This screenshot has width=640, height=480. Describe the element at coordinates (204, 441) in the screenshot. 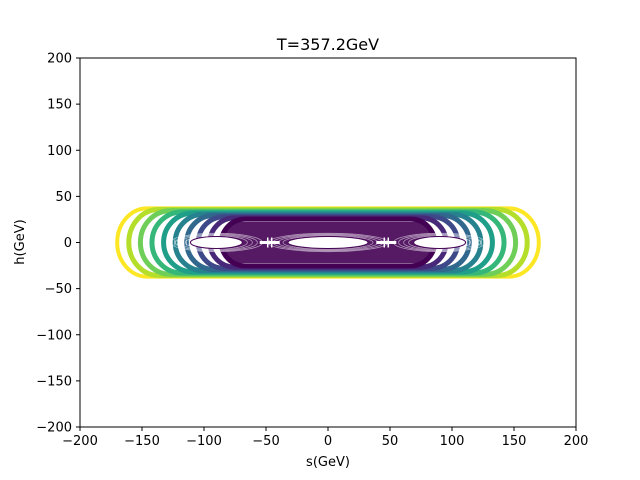

I see `x-tick-label: −100` at that location.